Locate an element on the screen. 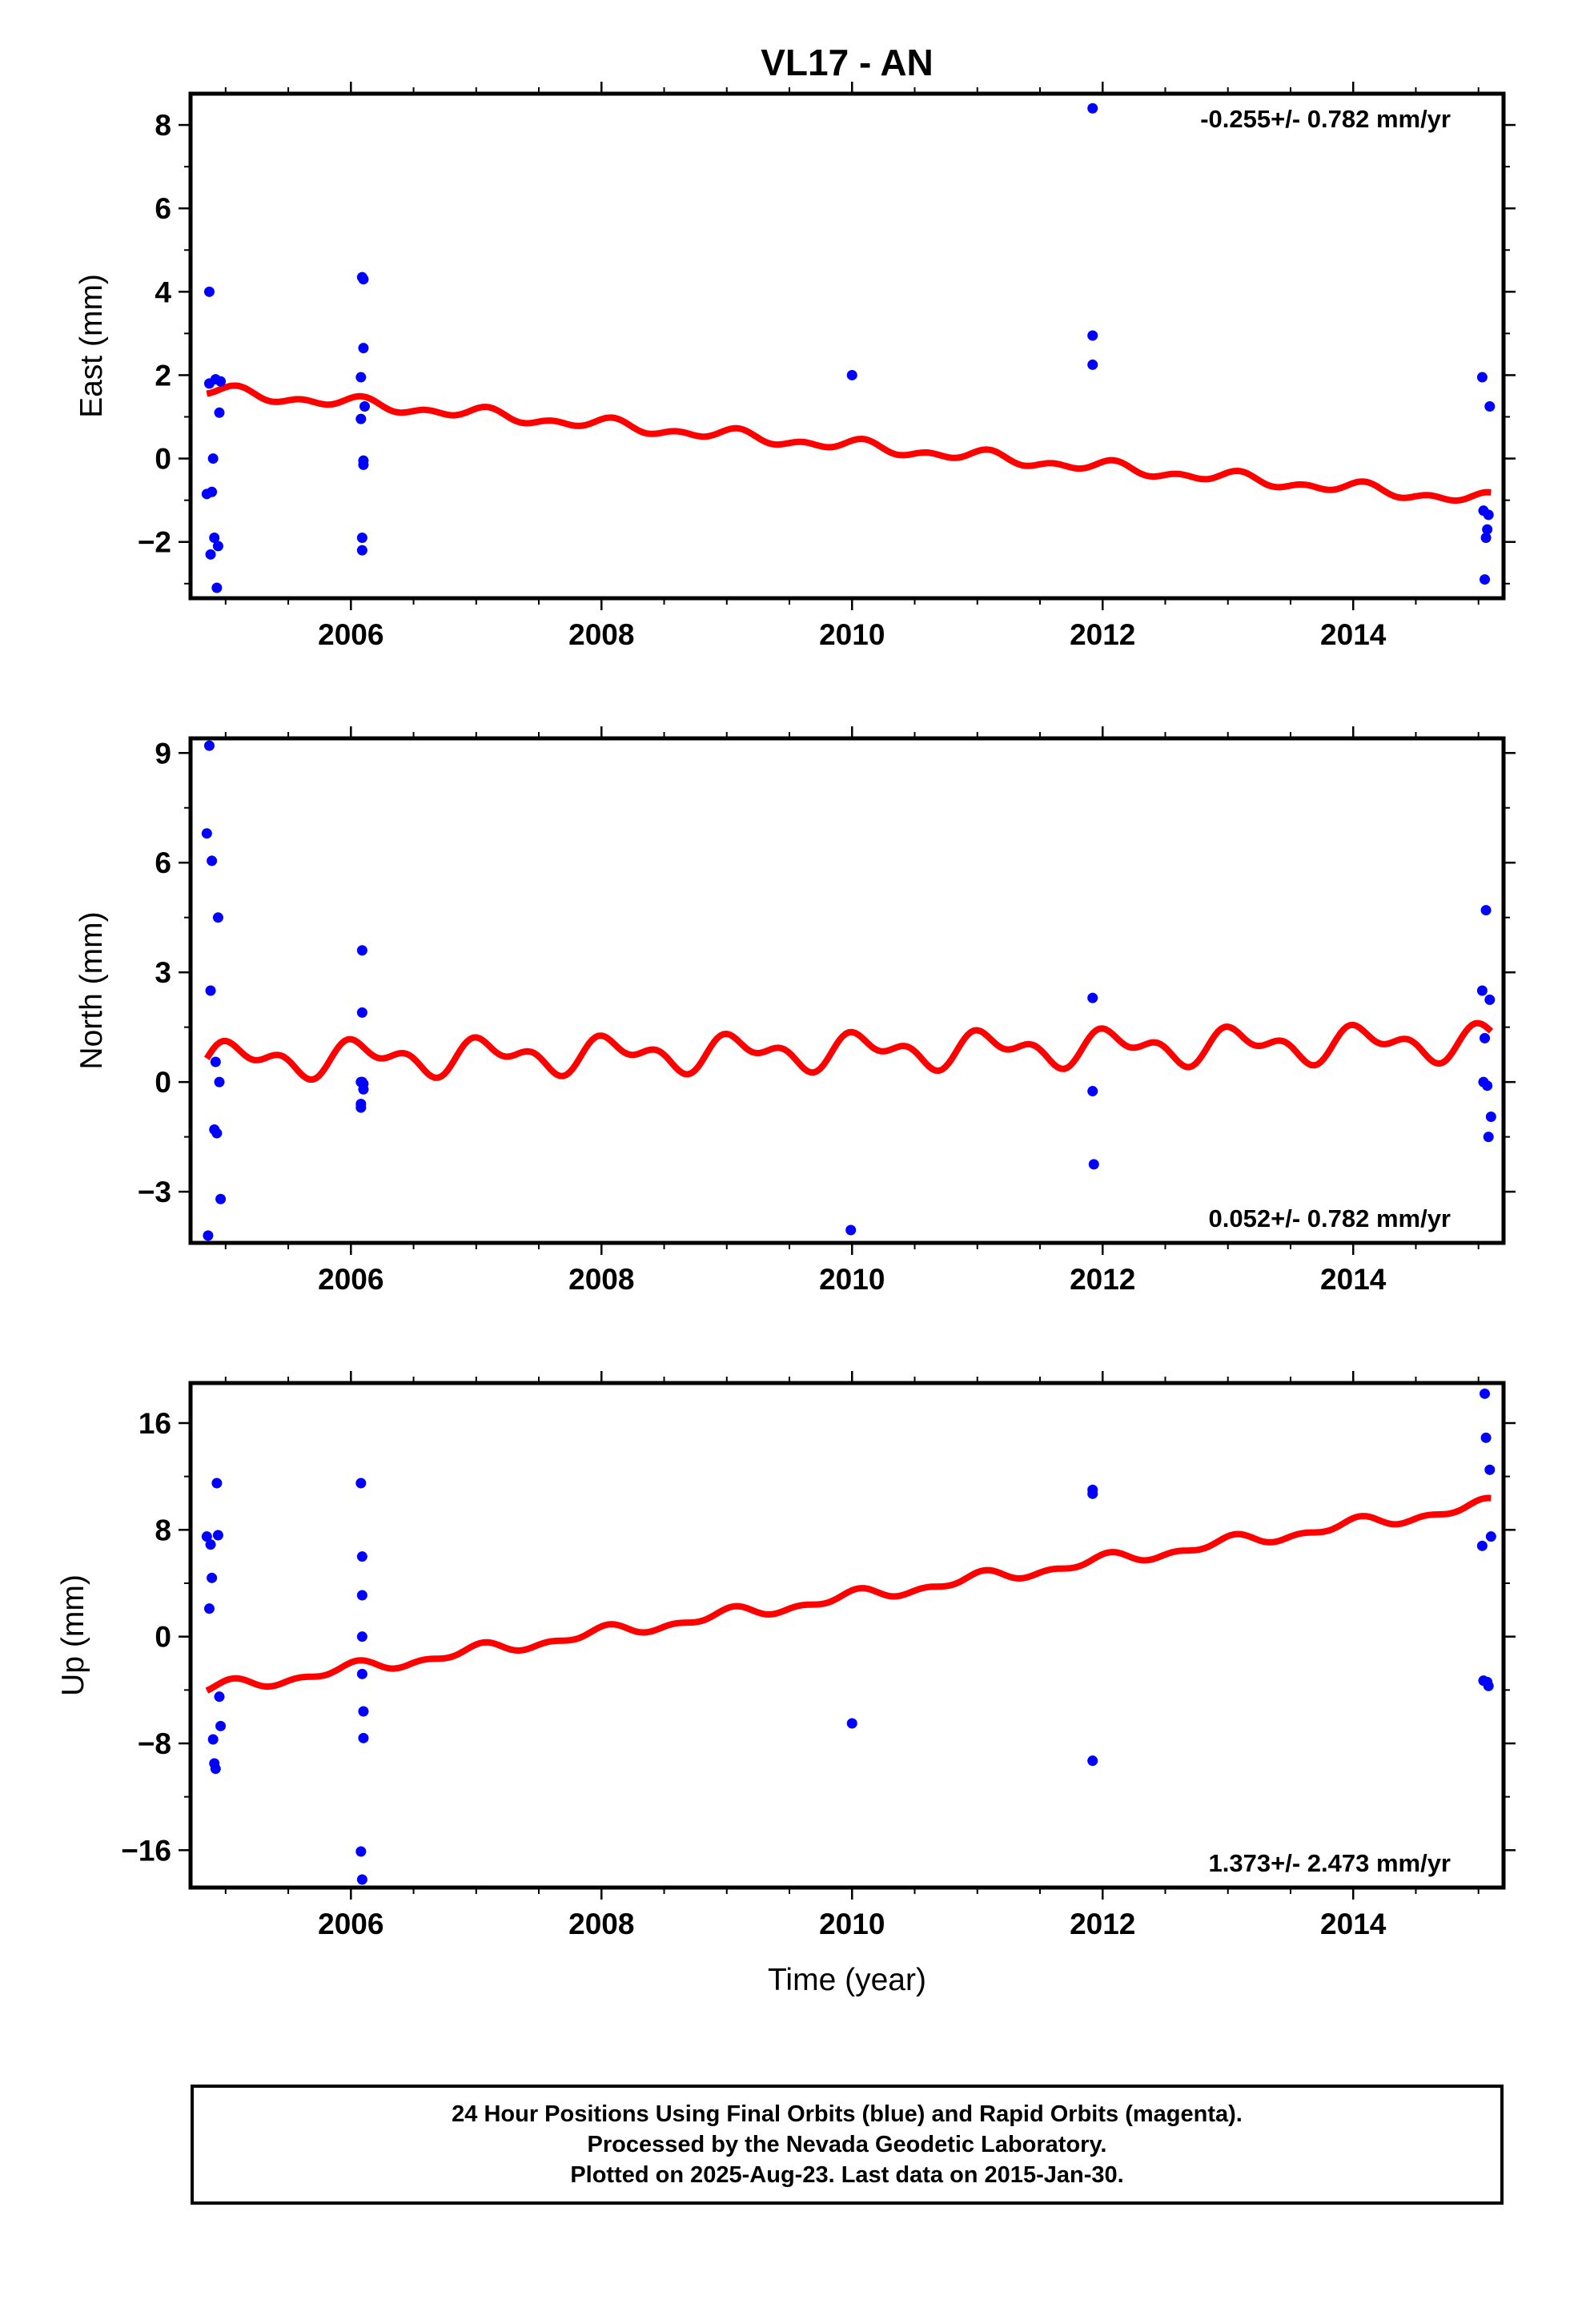 This screenshot has height=2324, width=1582. y-axis-label: North (mm) is located at coordinates (91, 990).